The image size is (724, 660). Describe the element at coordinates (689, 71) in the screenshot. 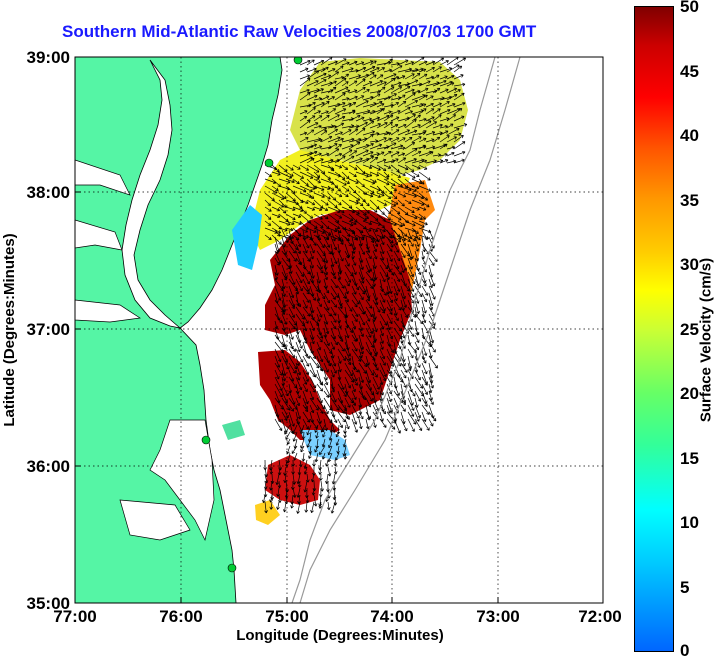

I see `colorbar-tick: 45` at that location.